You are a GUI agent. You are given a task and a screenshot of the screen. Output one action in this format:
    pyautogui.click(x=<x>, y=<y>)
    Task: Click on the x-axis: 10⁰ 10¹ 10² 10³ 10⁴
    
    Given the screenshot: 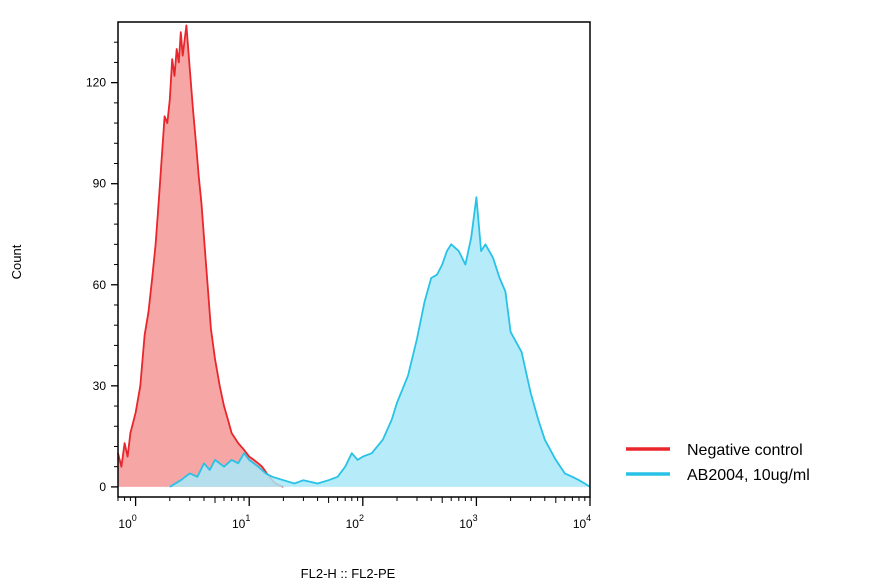 What is the action you would take?
    pyautogui.click(x=354, y=514)
    